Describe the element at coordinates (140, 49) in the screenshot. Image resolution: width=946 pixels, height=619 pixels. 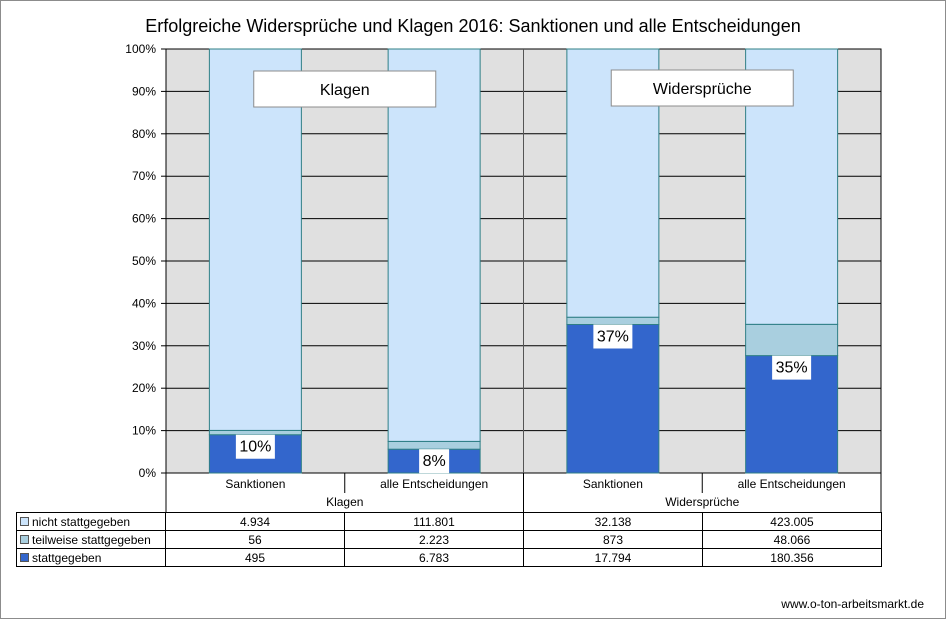
I see `y-tick-label: 100%` at that location.